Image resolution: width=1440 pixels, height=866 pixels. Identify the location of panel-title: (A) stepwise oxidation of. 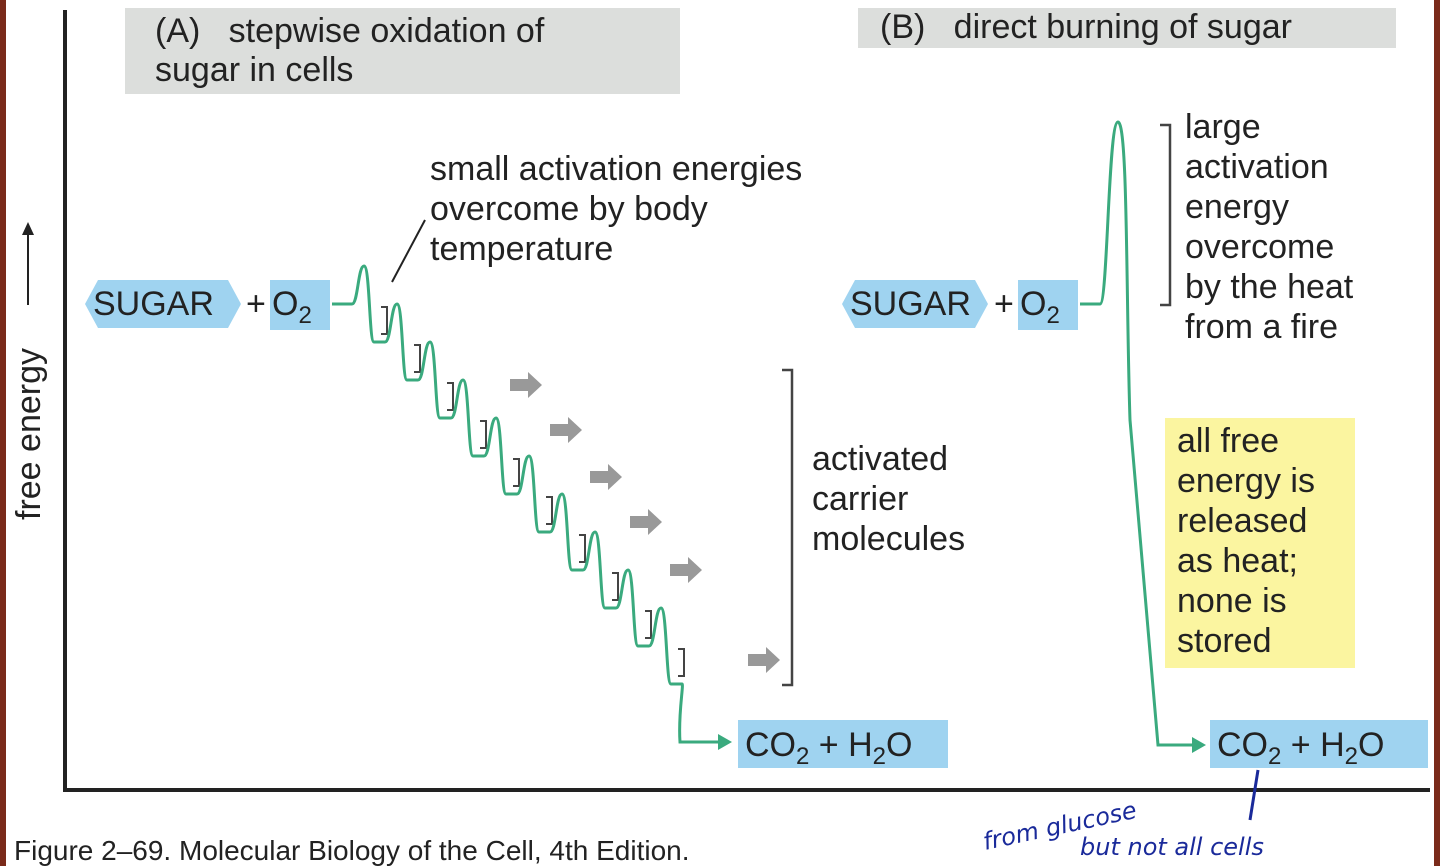
(350, 31).